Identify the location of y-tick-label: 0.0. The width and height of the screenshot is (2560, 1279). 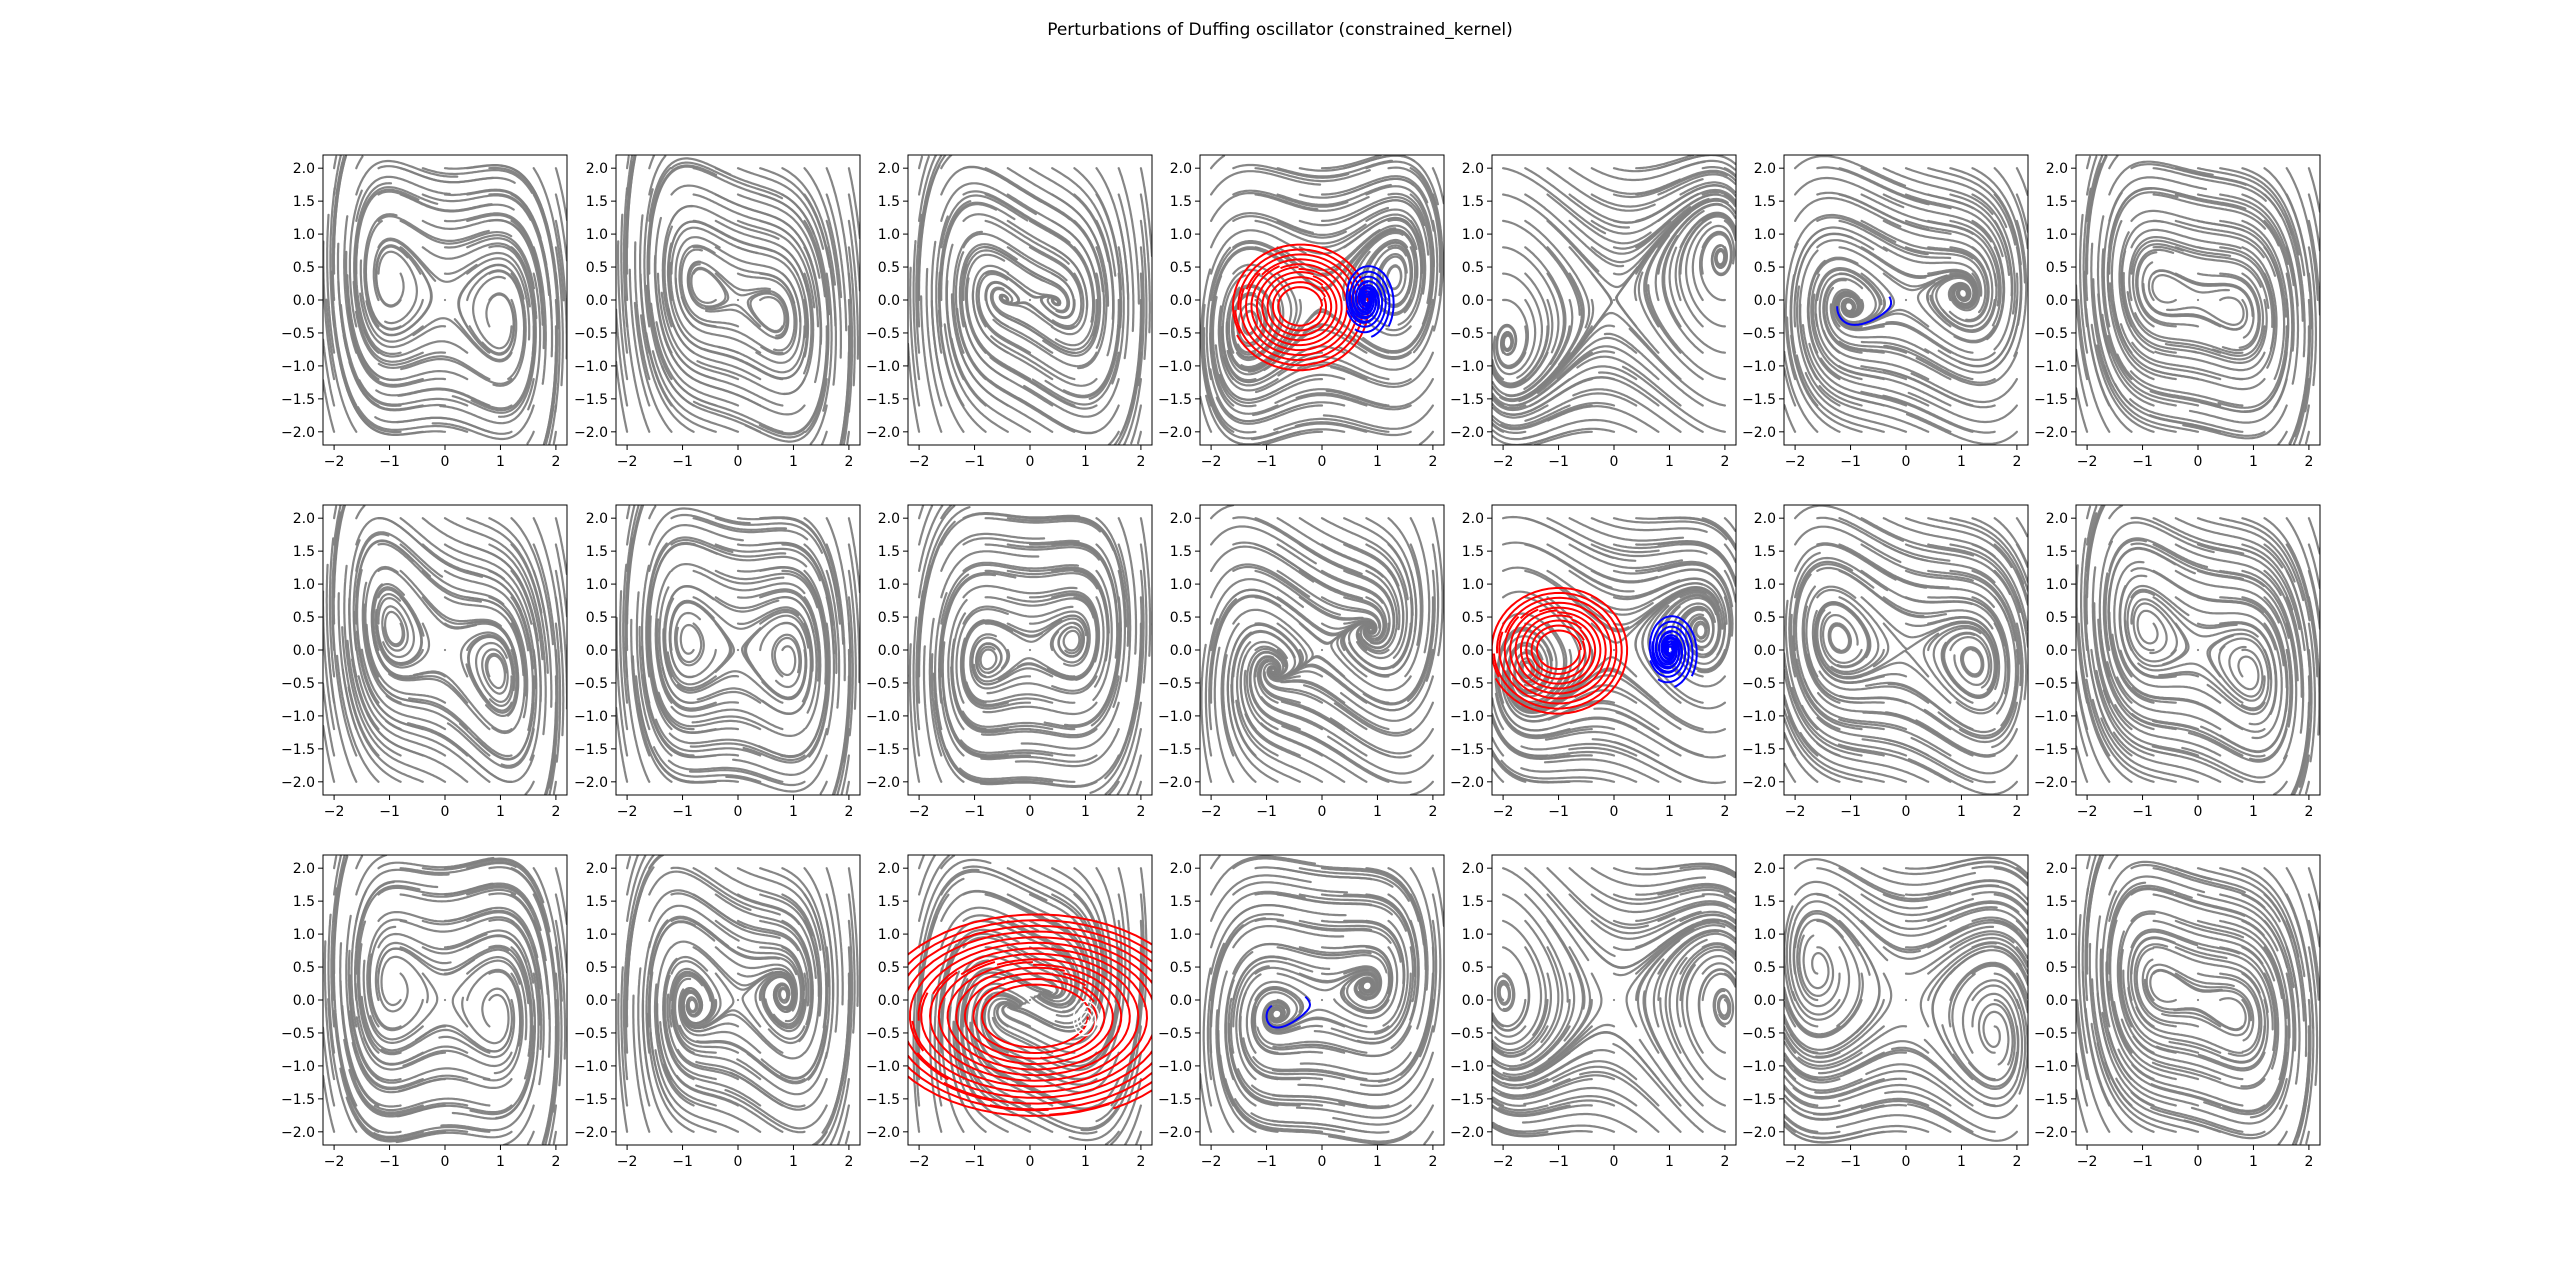
(1765, 651).